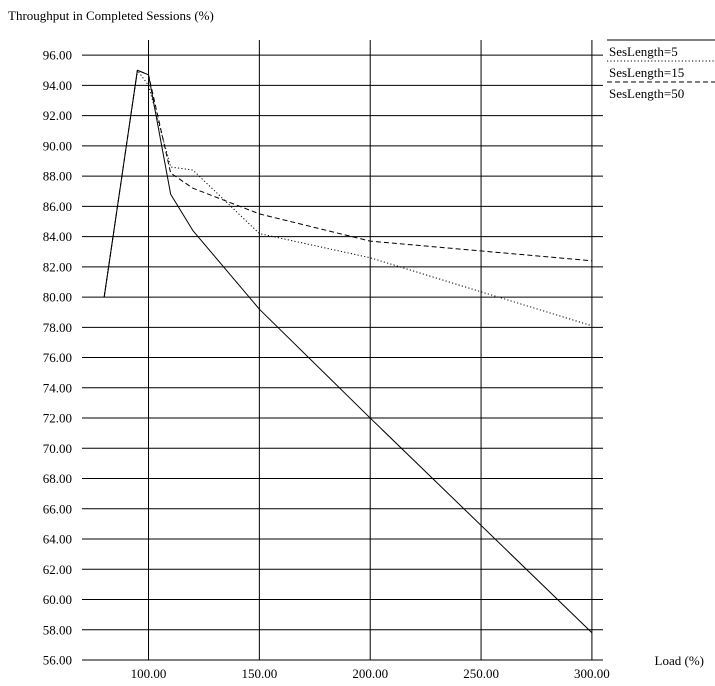 The width and height of the screenshot is (715, 686). I want to click on y-tick-label: 74.00, so click(57, 387).